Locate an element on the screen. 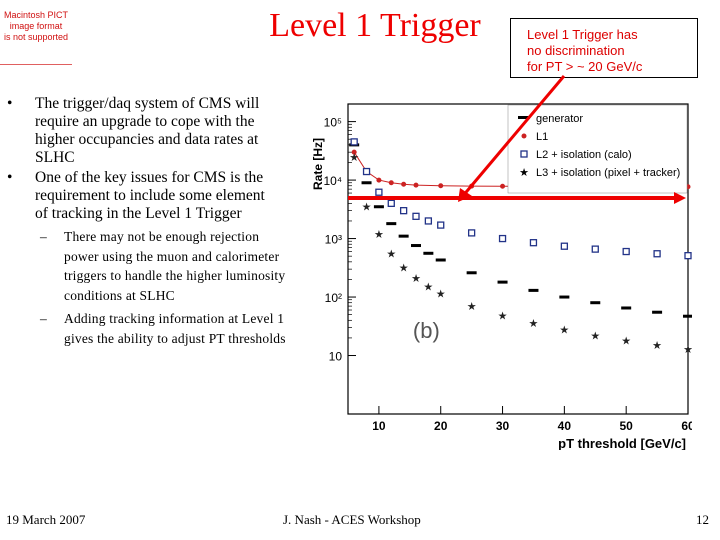 The height and width of the screenshot is (540, 720). notice-line-2: image format is located at coordinates (36, 26).